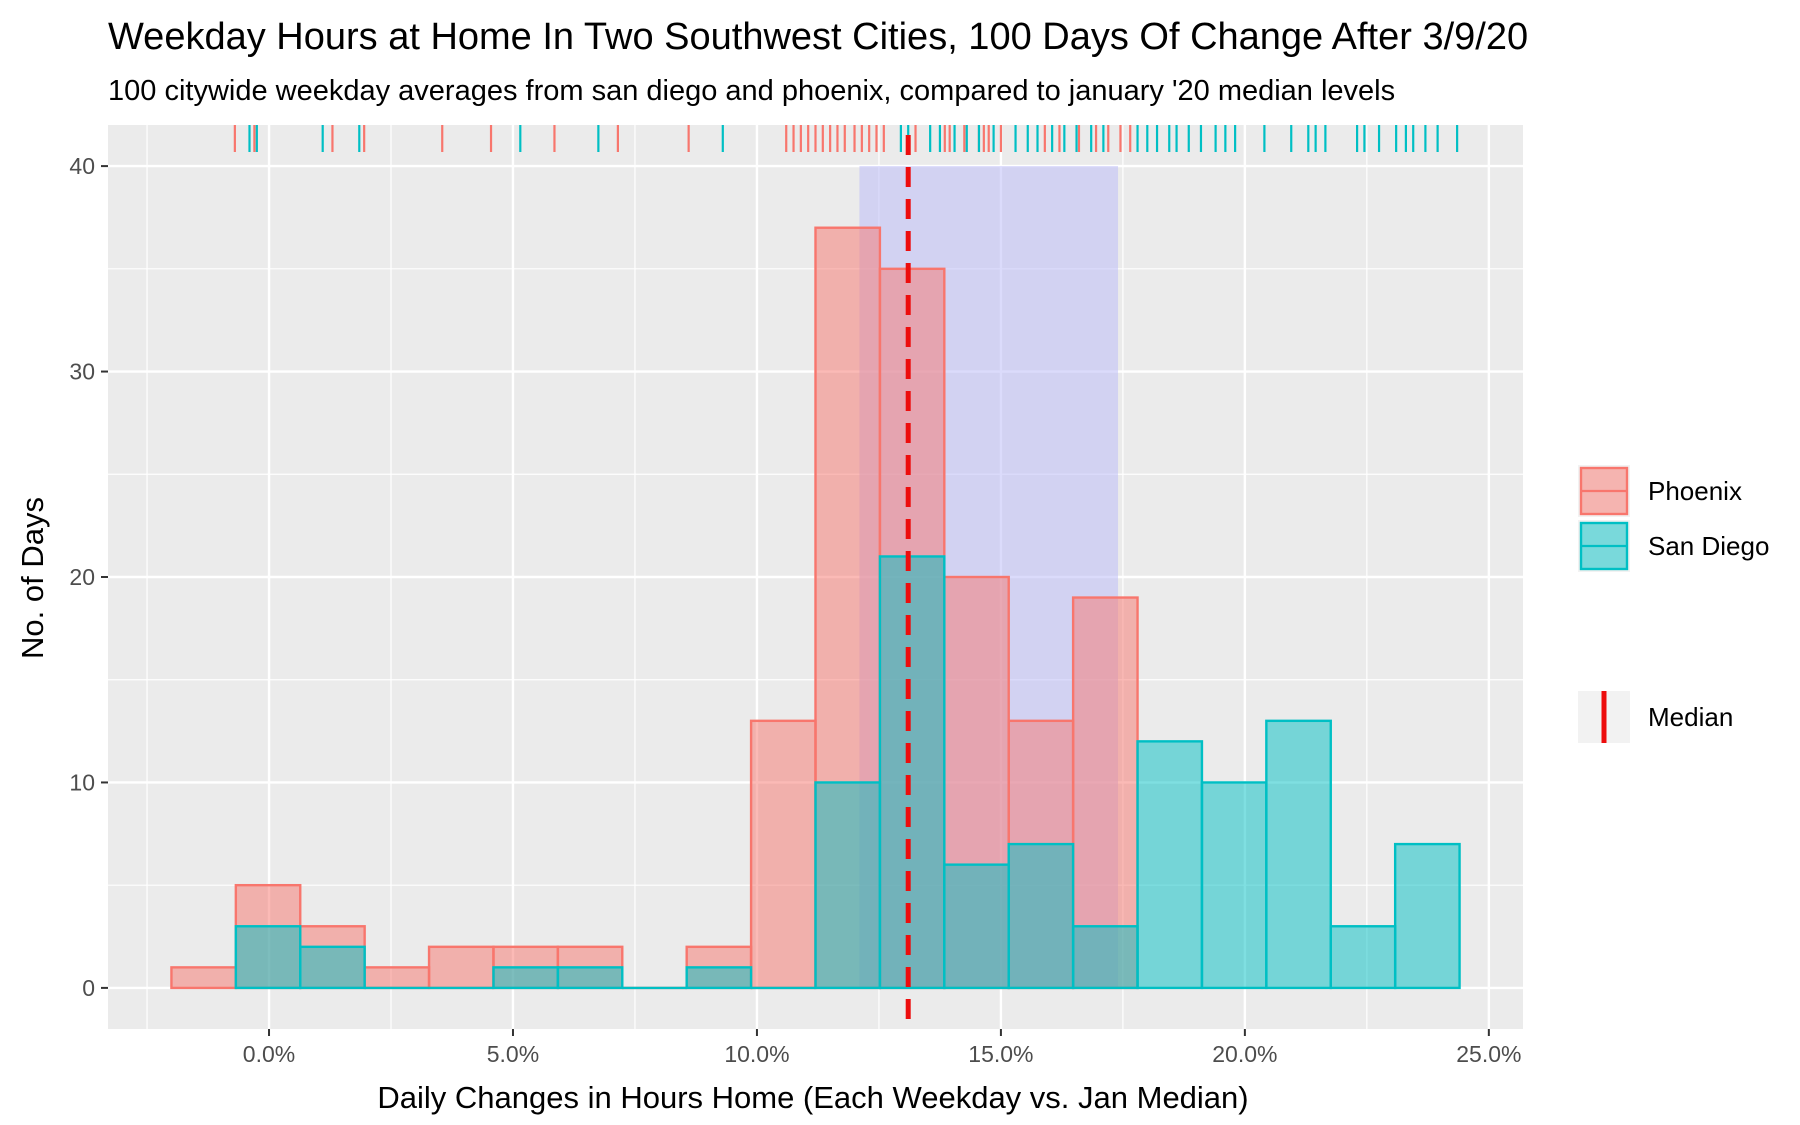 The height and width of the screenshot is (1125, 1800). What do you see at coordinates (82, 577) in the screenshot?
I see `y-tick-label: 20` at bounding box center [82, 577].